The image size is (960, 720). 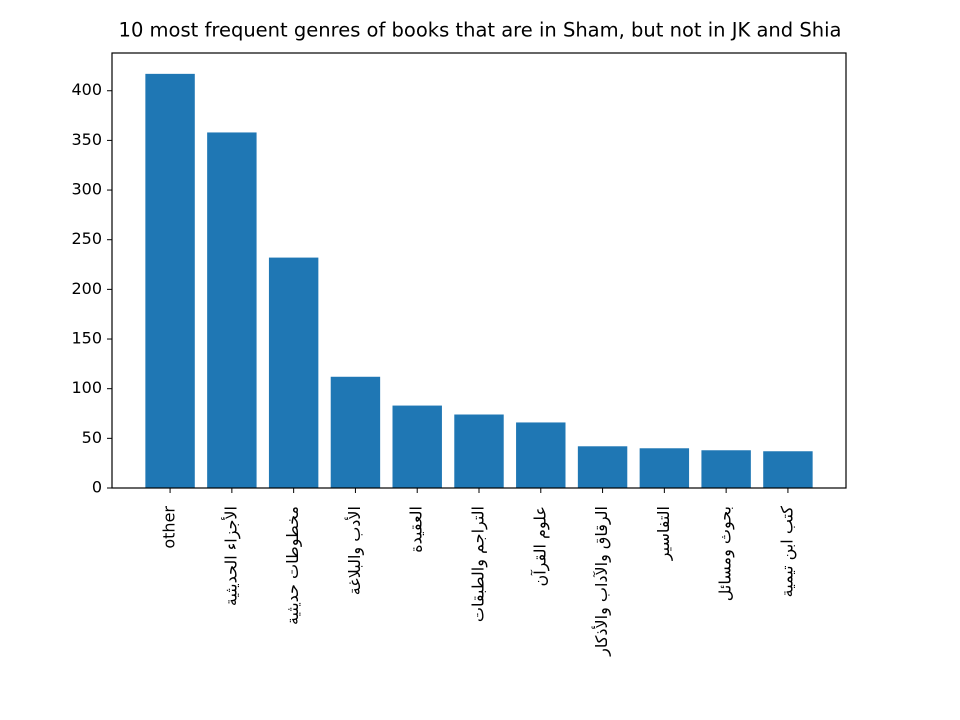 I want to click on x-tick-label: بحوث ومسائل, so click(x=726, y=553).